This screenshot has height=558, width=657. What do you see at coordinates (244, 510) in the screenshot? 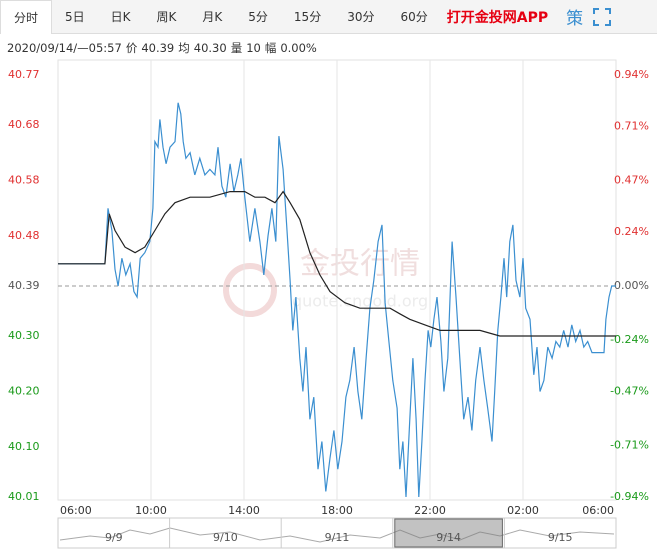
I see `x-tick-label: 14:00` at bounding box center [244, 510].